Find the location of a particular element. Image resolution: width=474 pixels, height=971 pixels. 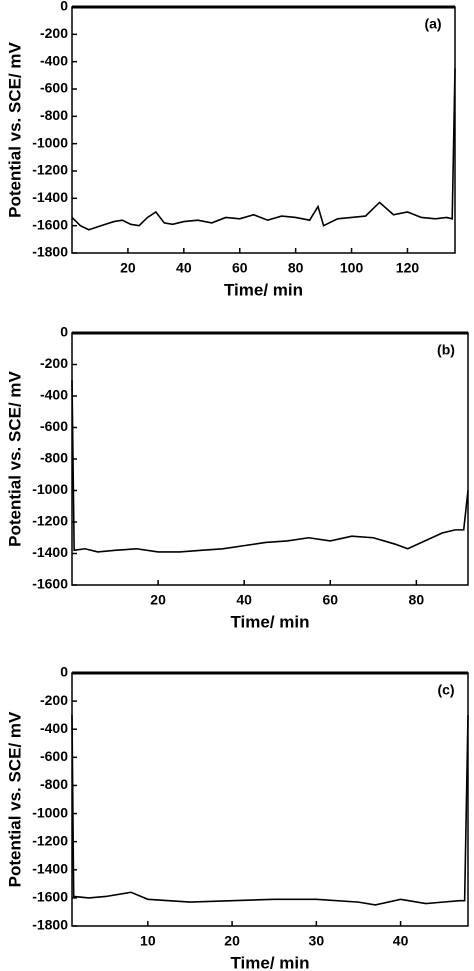

panel-label: (a) is located at coordinates (432, 24).